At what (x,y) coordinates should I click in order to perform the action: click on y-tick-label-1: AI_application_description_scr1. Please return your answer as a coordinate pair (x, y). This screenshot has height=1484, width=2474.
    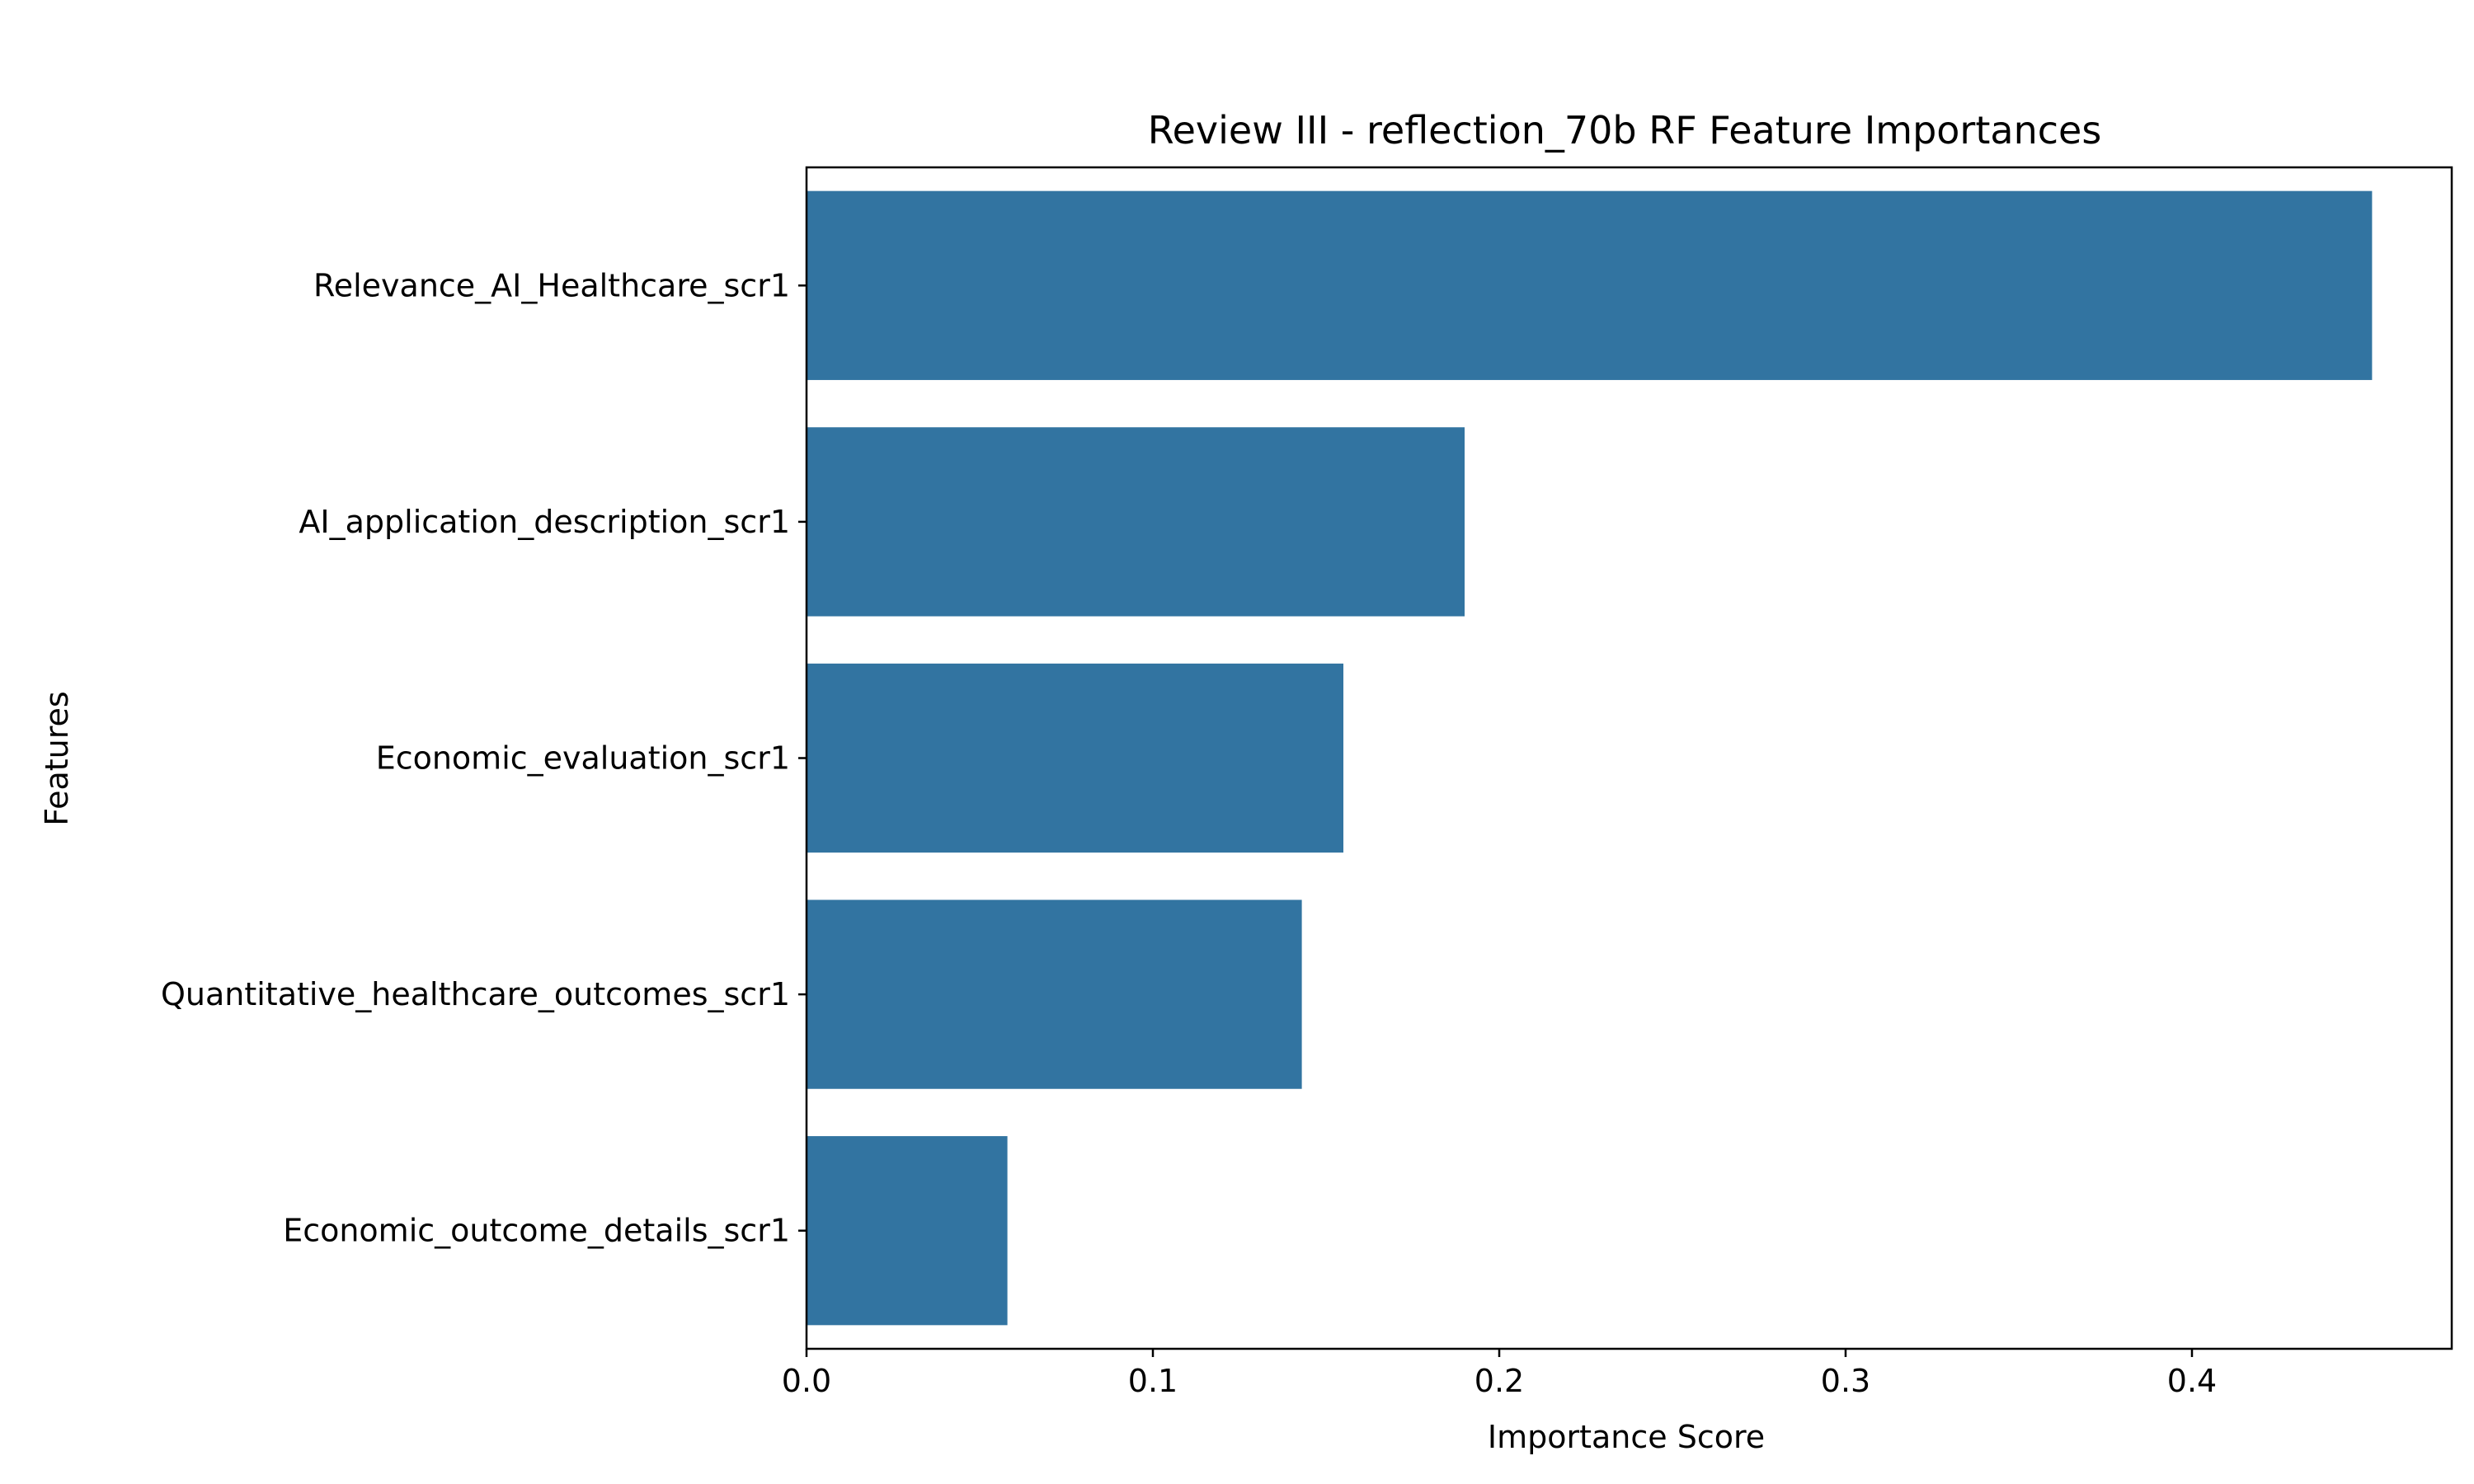
    Looking at the image, I should click on (544, 522).